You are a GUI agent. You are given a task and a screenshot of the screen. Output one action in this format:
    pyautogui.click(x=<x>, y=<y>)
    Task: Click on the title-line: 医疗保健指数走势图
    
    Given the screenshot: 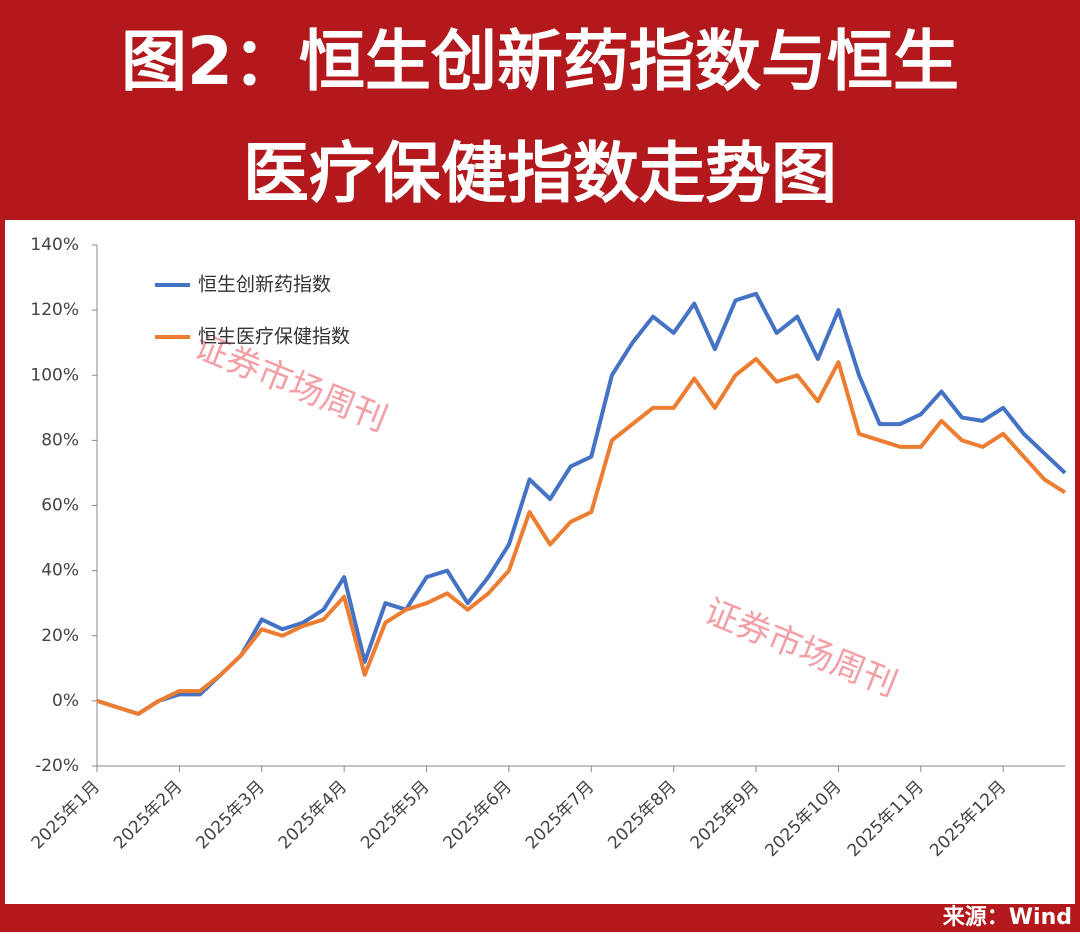 What is the action you would take?
    pyautogui.click(x=540, y=173)
    